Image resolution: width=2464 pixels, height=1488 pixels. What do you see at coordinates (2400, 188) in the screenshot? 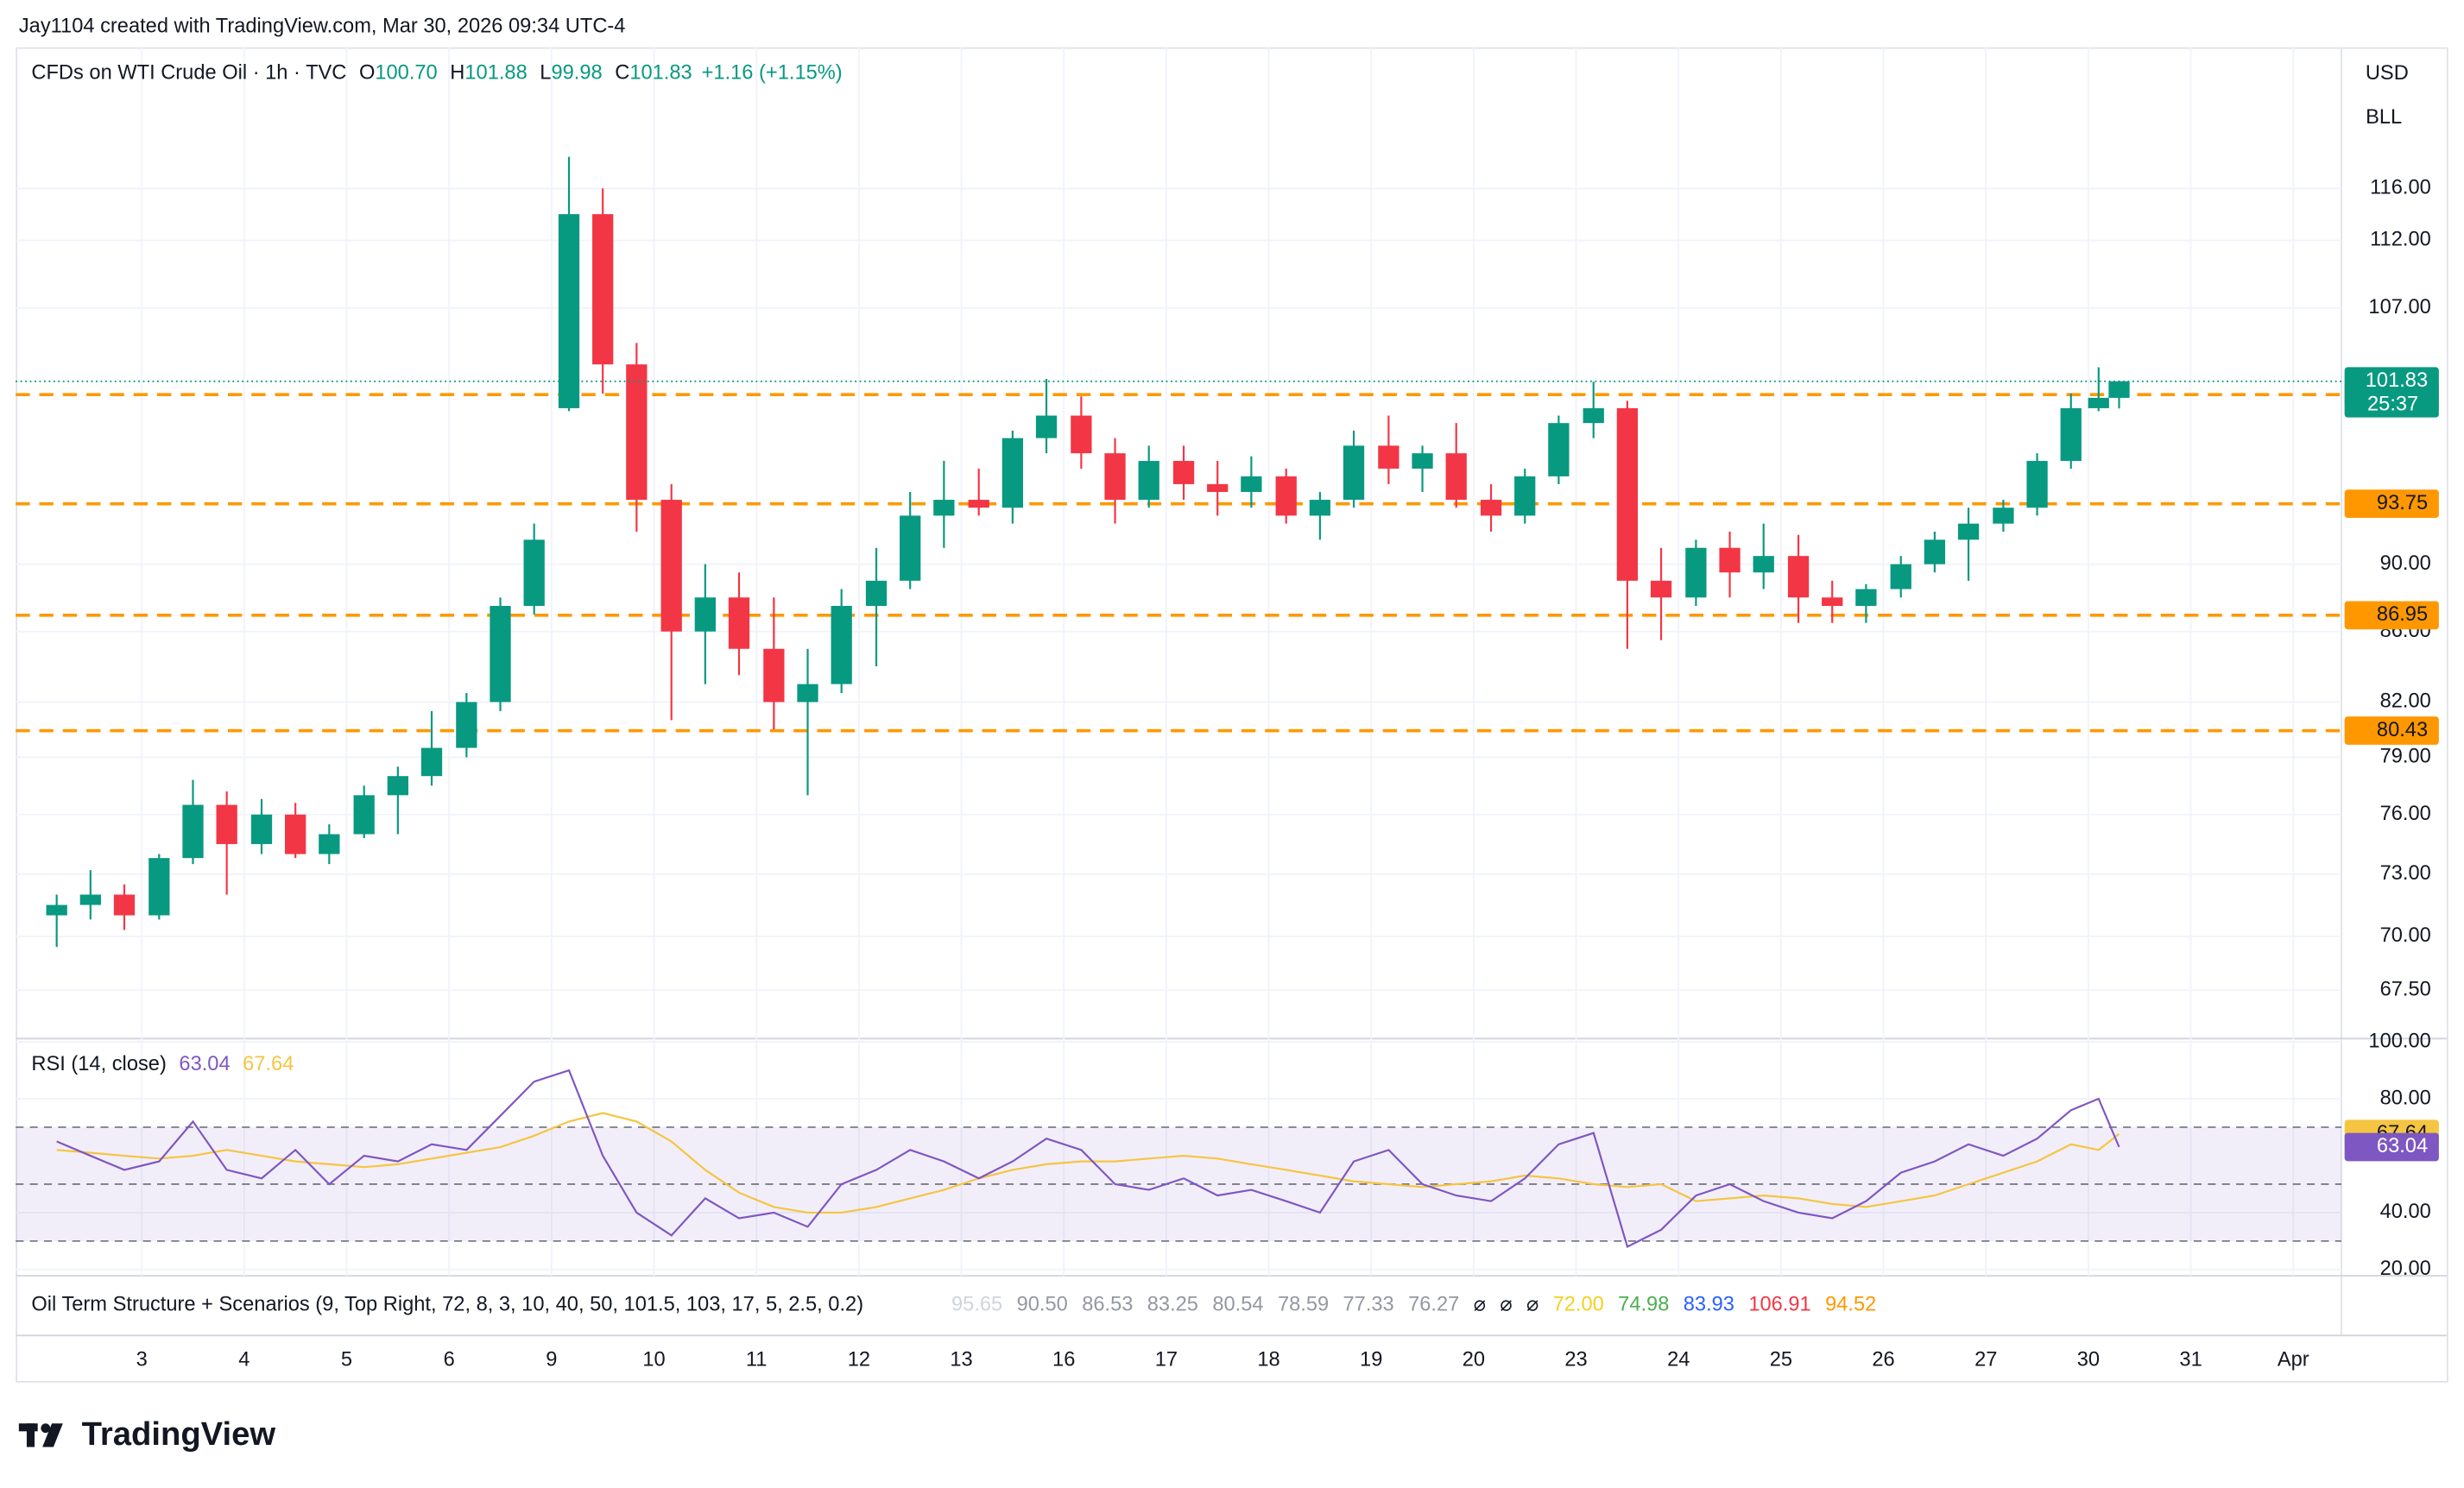
I see `y-tick-label: 116.00` at bounding box center [2400, 188].